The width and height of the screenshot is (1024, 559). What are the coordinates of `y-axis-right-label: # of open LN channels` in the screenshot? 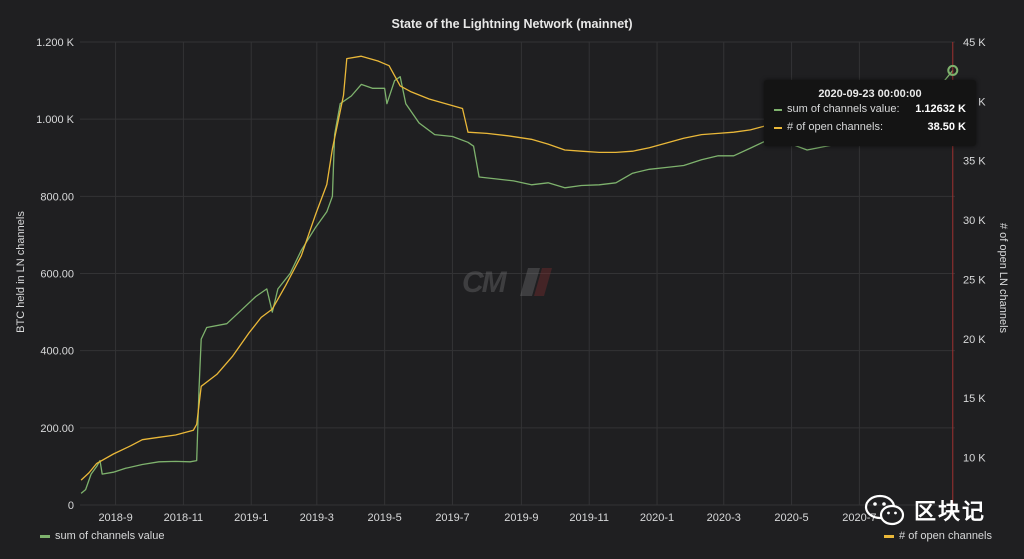 It's located at (1003, 278).